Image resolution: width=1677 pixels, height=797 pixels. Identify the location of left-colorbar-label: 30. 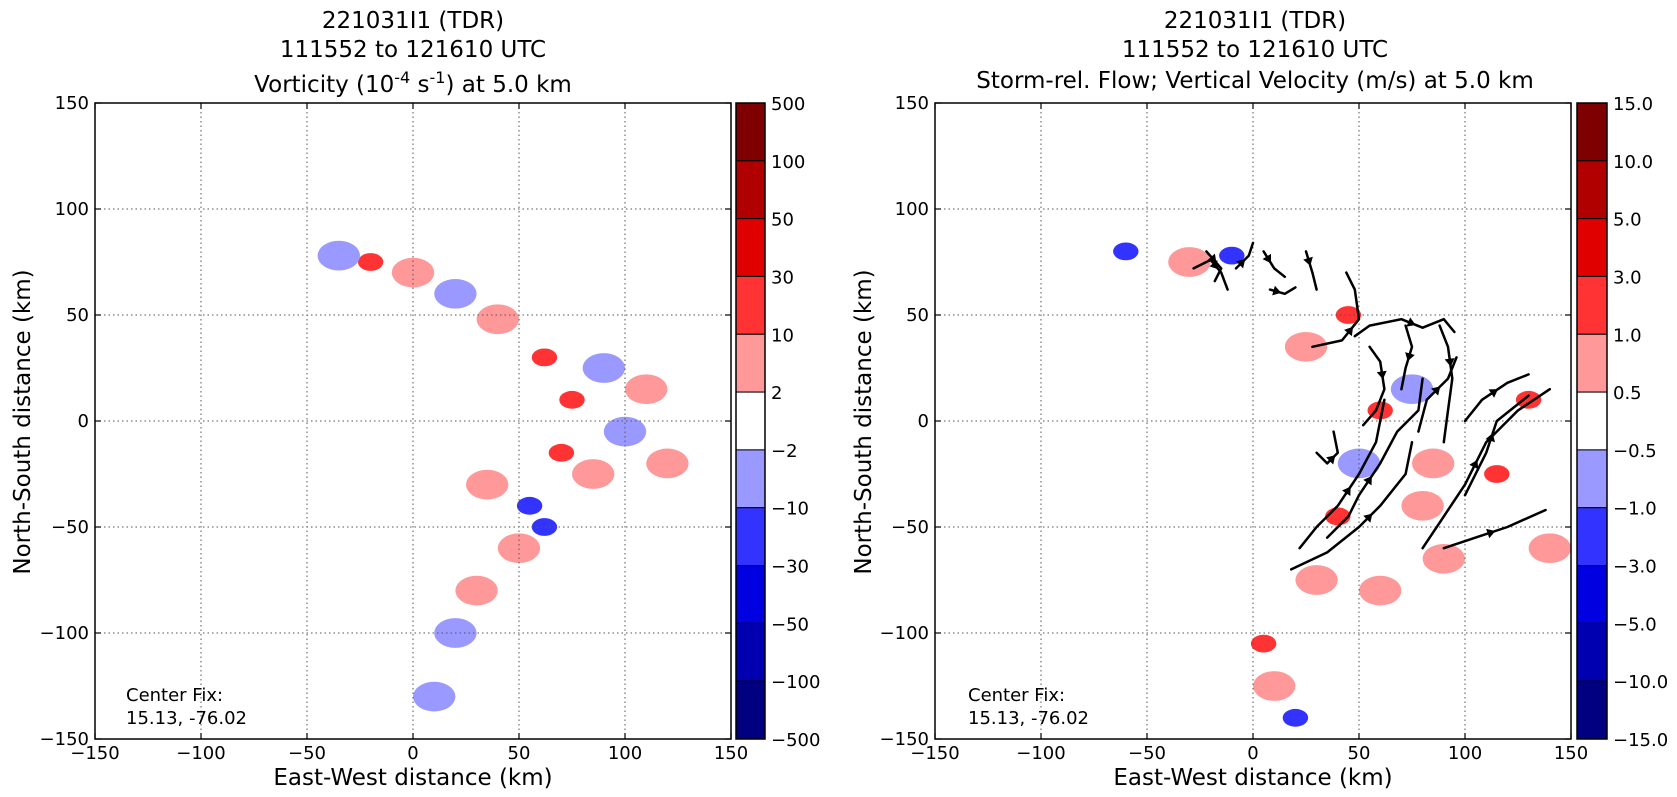
(782, 277).